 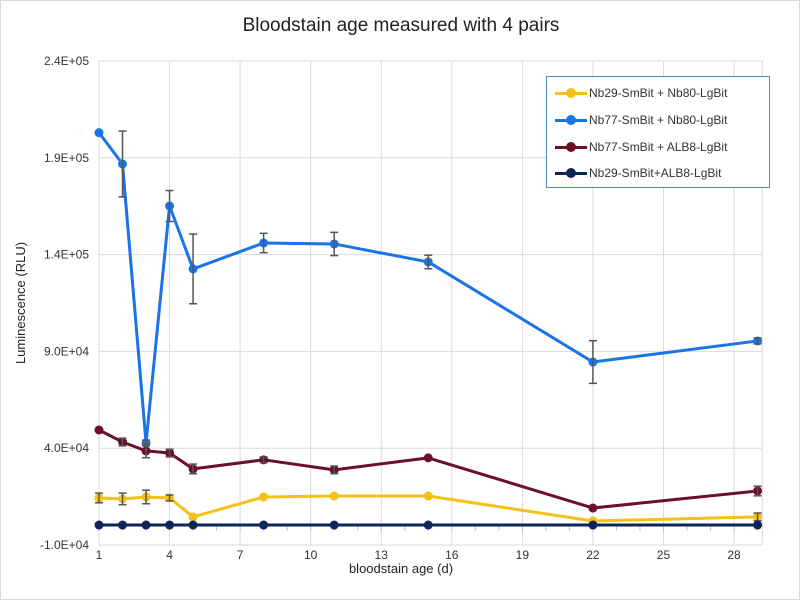 I want to click on y-tick-label: 4.0E+04, so click(x=66, y=448).